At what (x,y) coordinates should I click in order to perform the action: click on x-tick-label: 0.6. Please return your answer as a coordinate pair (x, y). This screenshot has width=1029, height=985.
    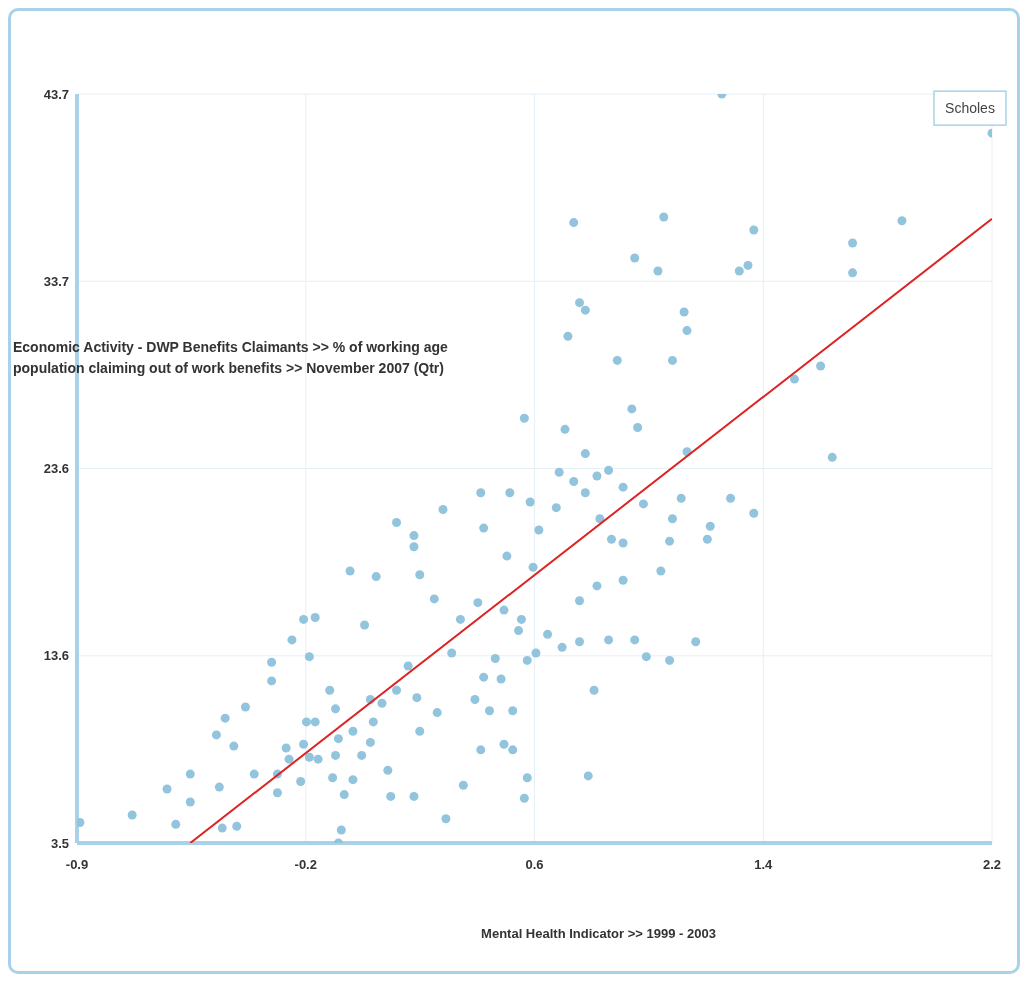
    Looking at the image, I should click on (534, 864).